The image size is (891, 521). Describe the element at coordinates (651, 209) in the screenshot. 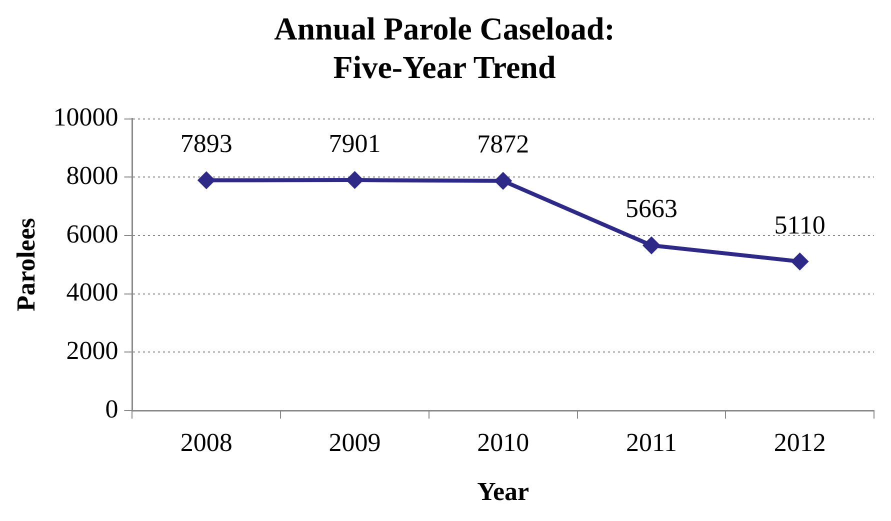

I see `data-label: 5663` at that location.